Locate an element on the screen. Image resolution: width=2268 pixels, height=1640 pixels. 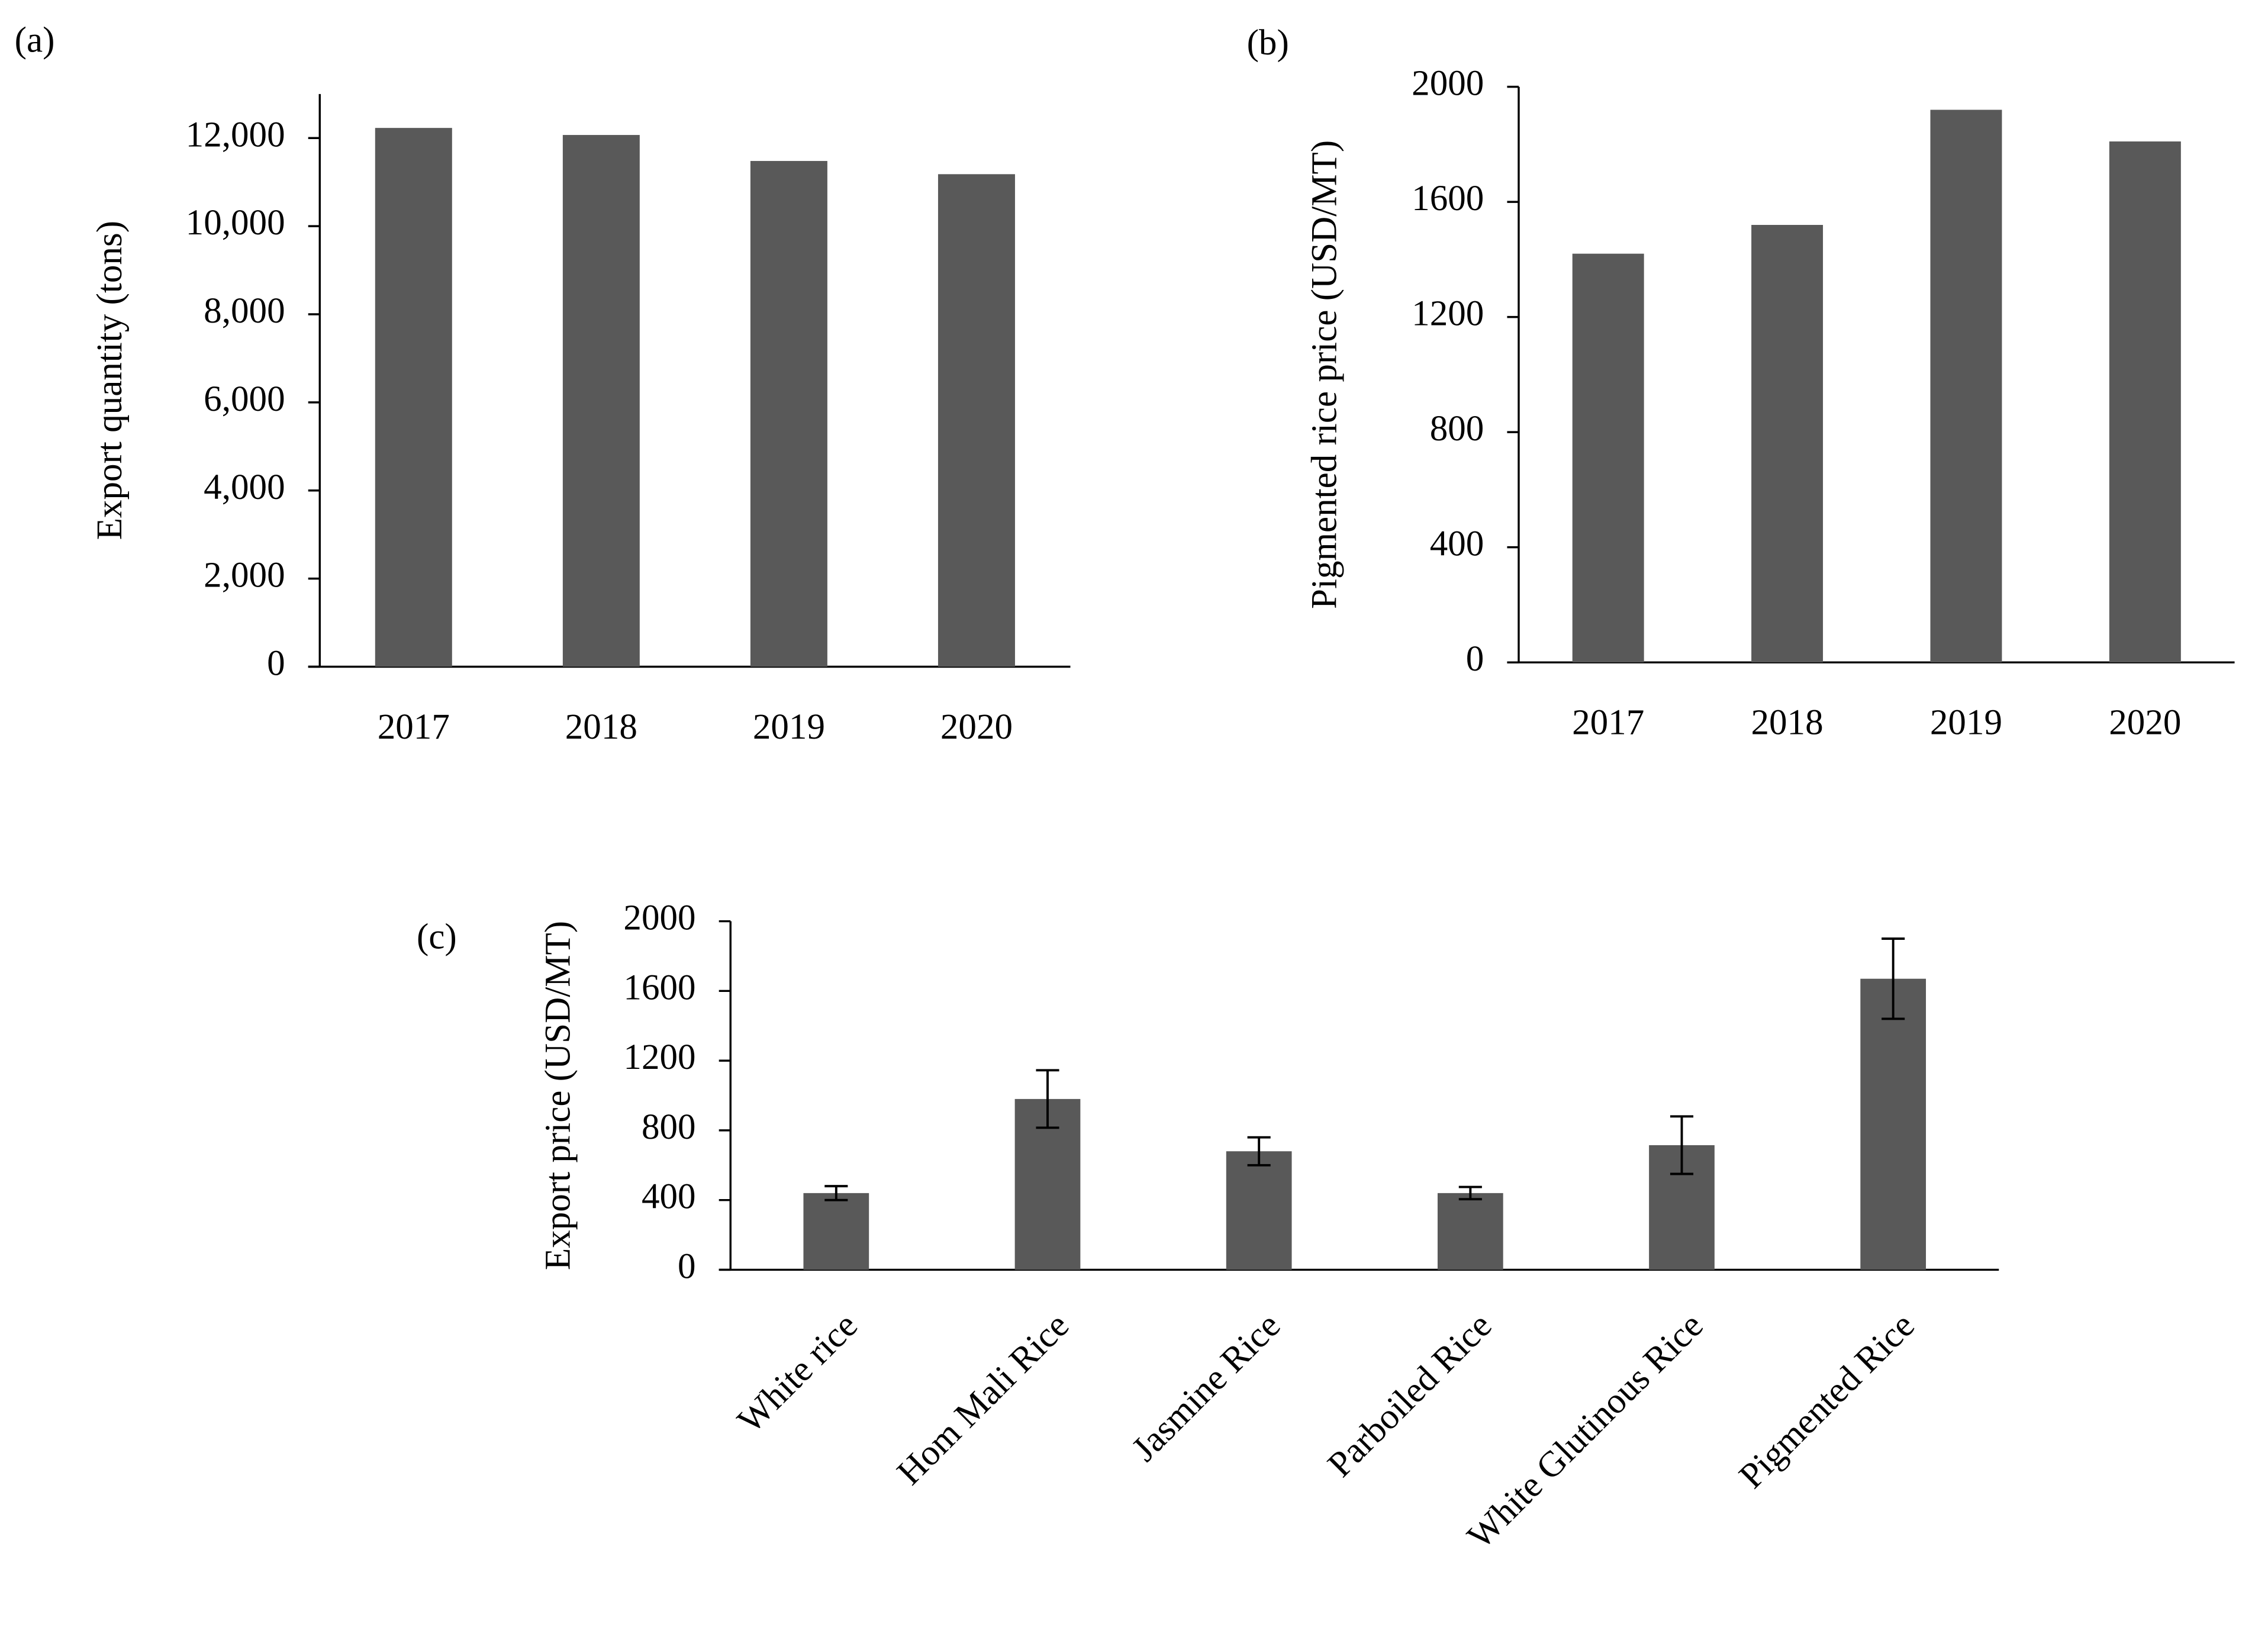
x-tick-label: Jasmine Rice is located at coordinates (1206, 1388).